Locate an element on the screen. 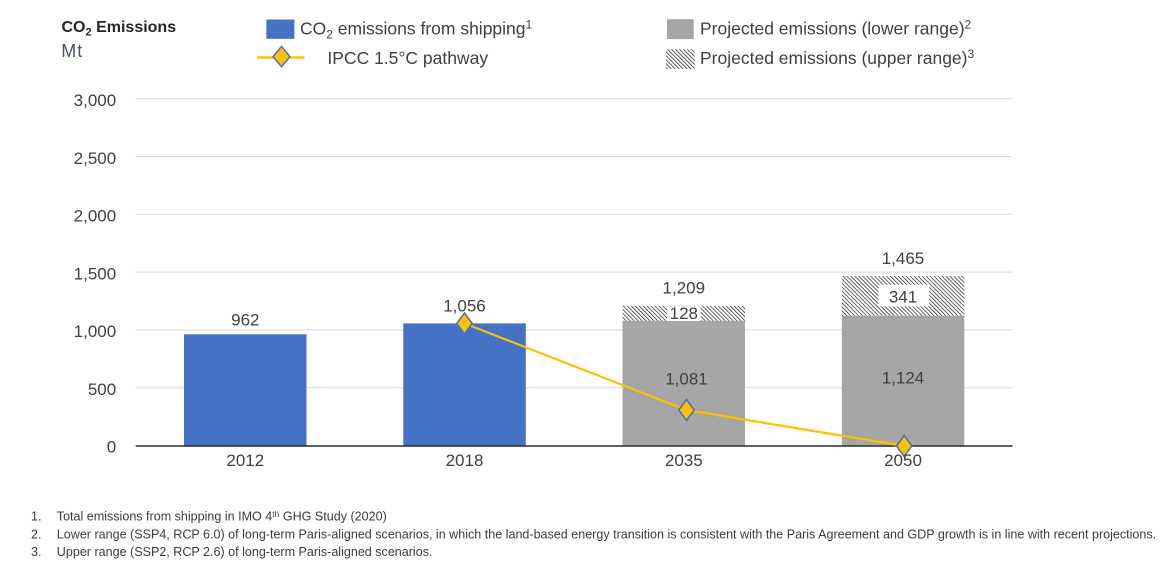  svg-text: 1,500 is located at coordinates (95, 273).